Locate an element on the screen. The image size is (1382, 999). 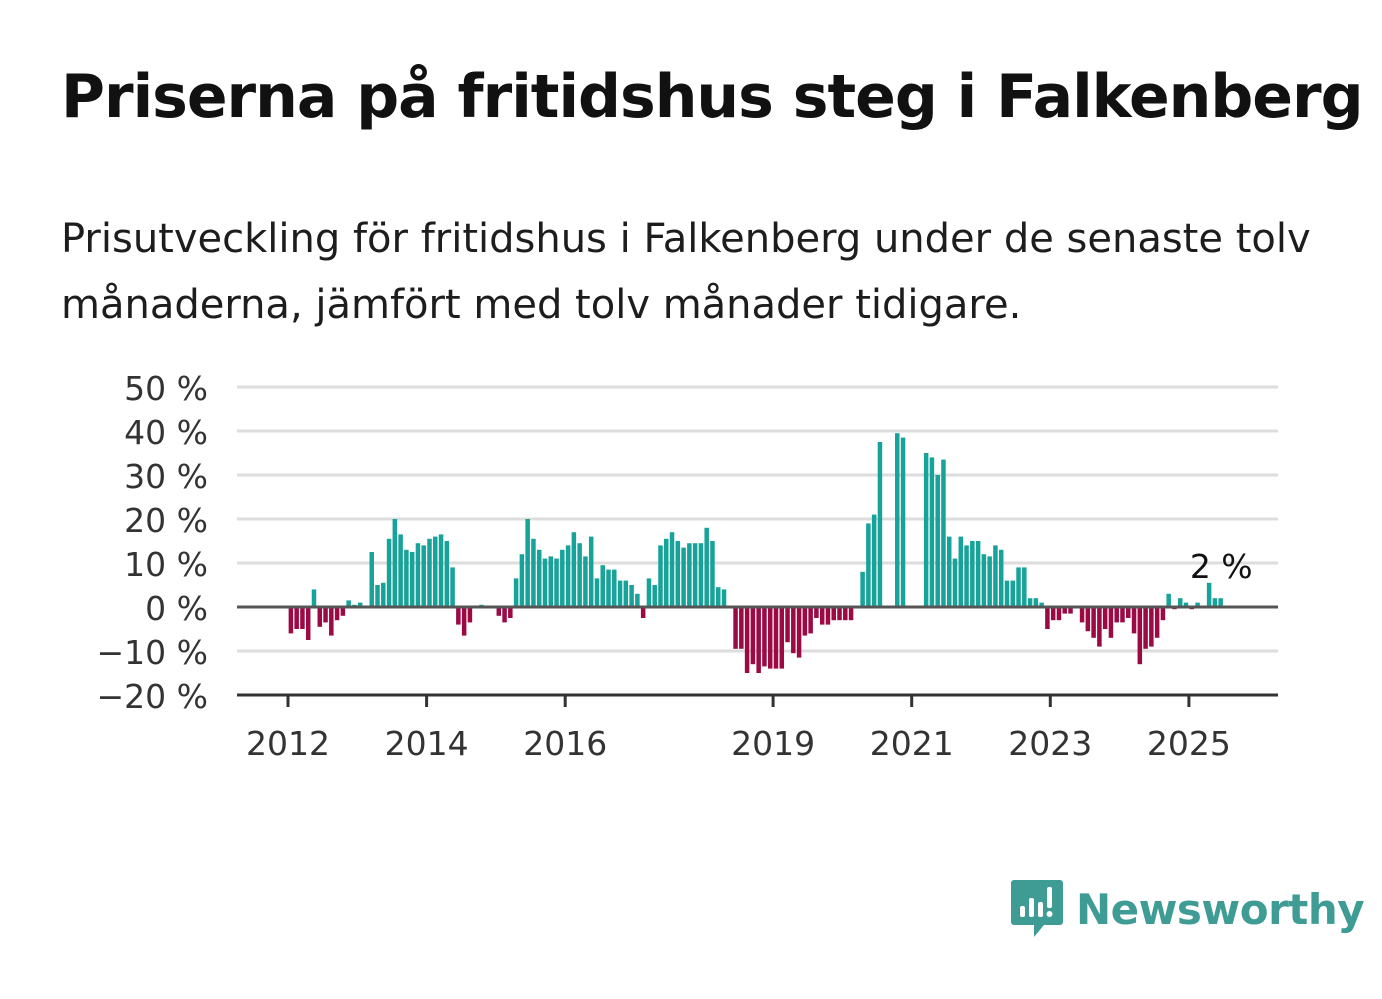
last-value-label: 2 % is located at coordinates (1221, 566).